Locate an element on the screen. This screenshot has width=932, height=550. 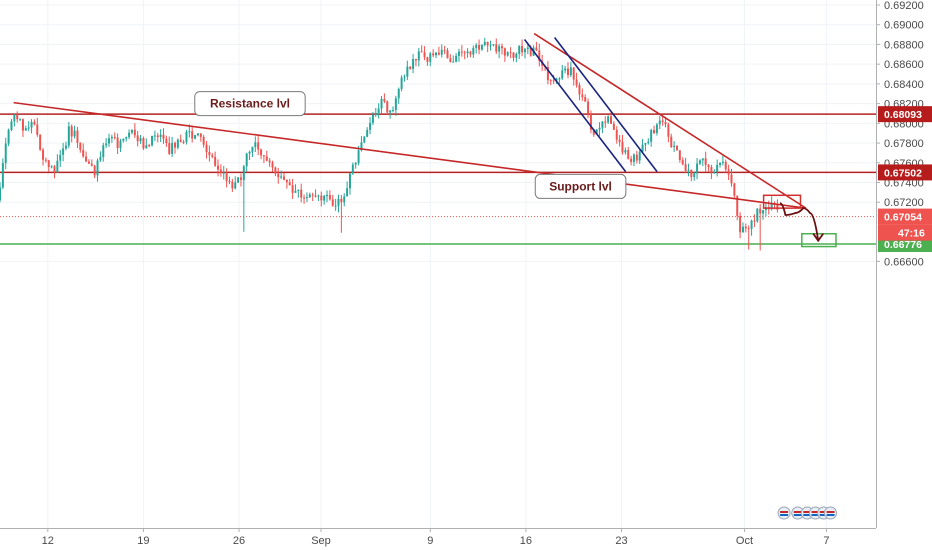
time-axis: 12 19 26 Sep 9 16 23 Oct 7 is located at coordinates (466, 539).